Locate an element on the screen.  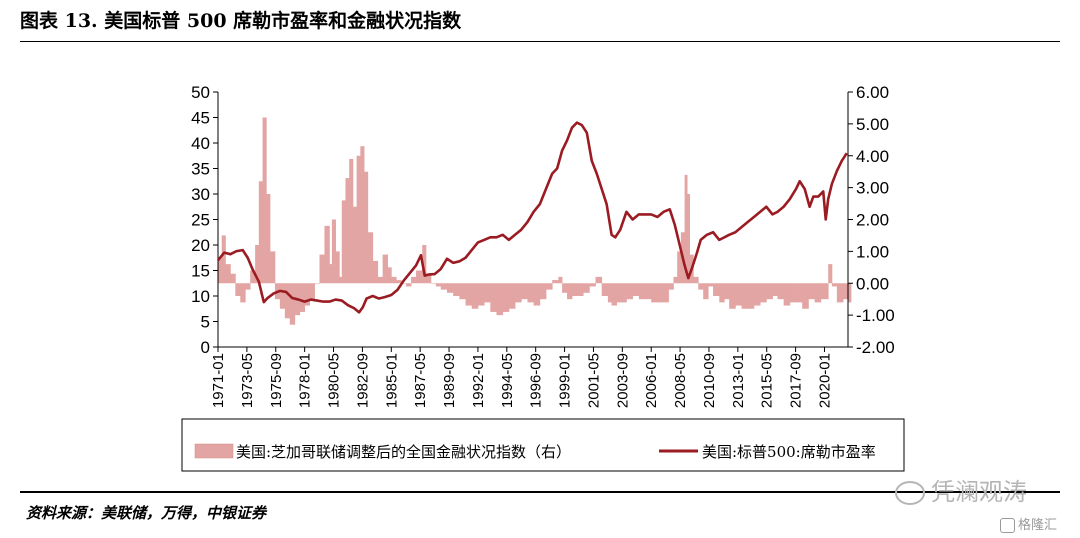
legend-frame is located at coordinates (543, 445).